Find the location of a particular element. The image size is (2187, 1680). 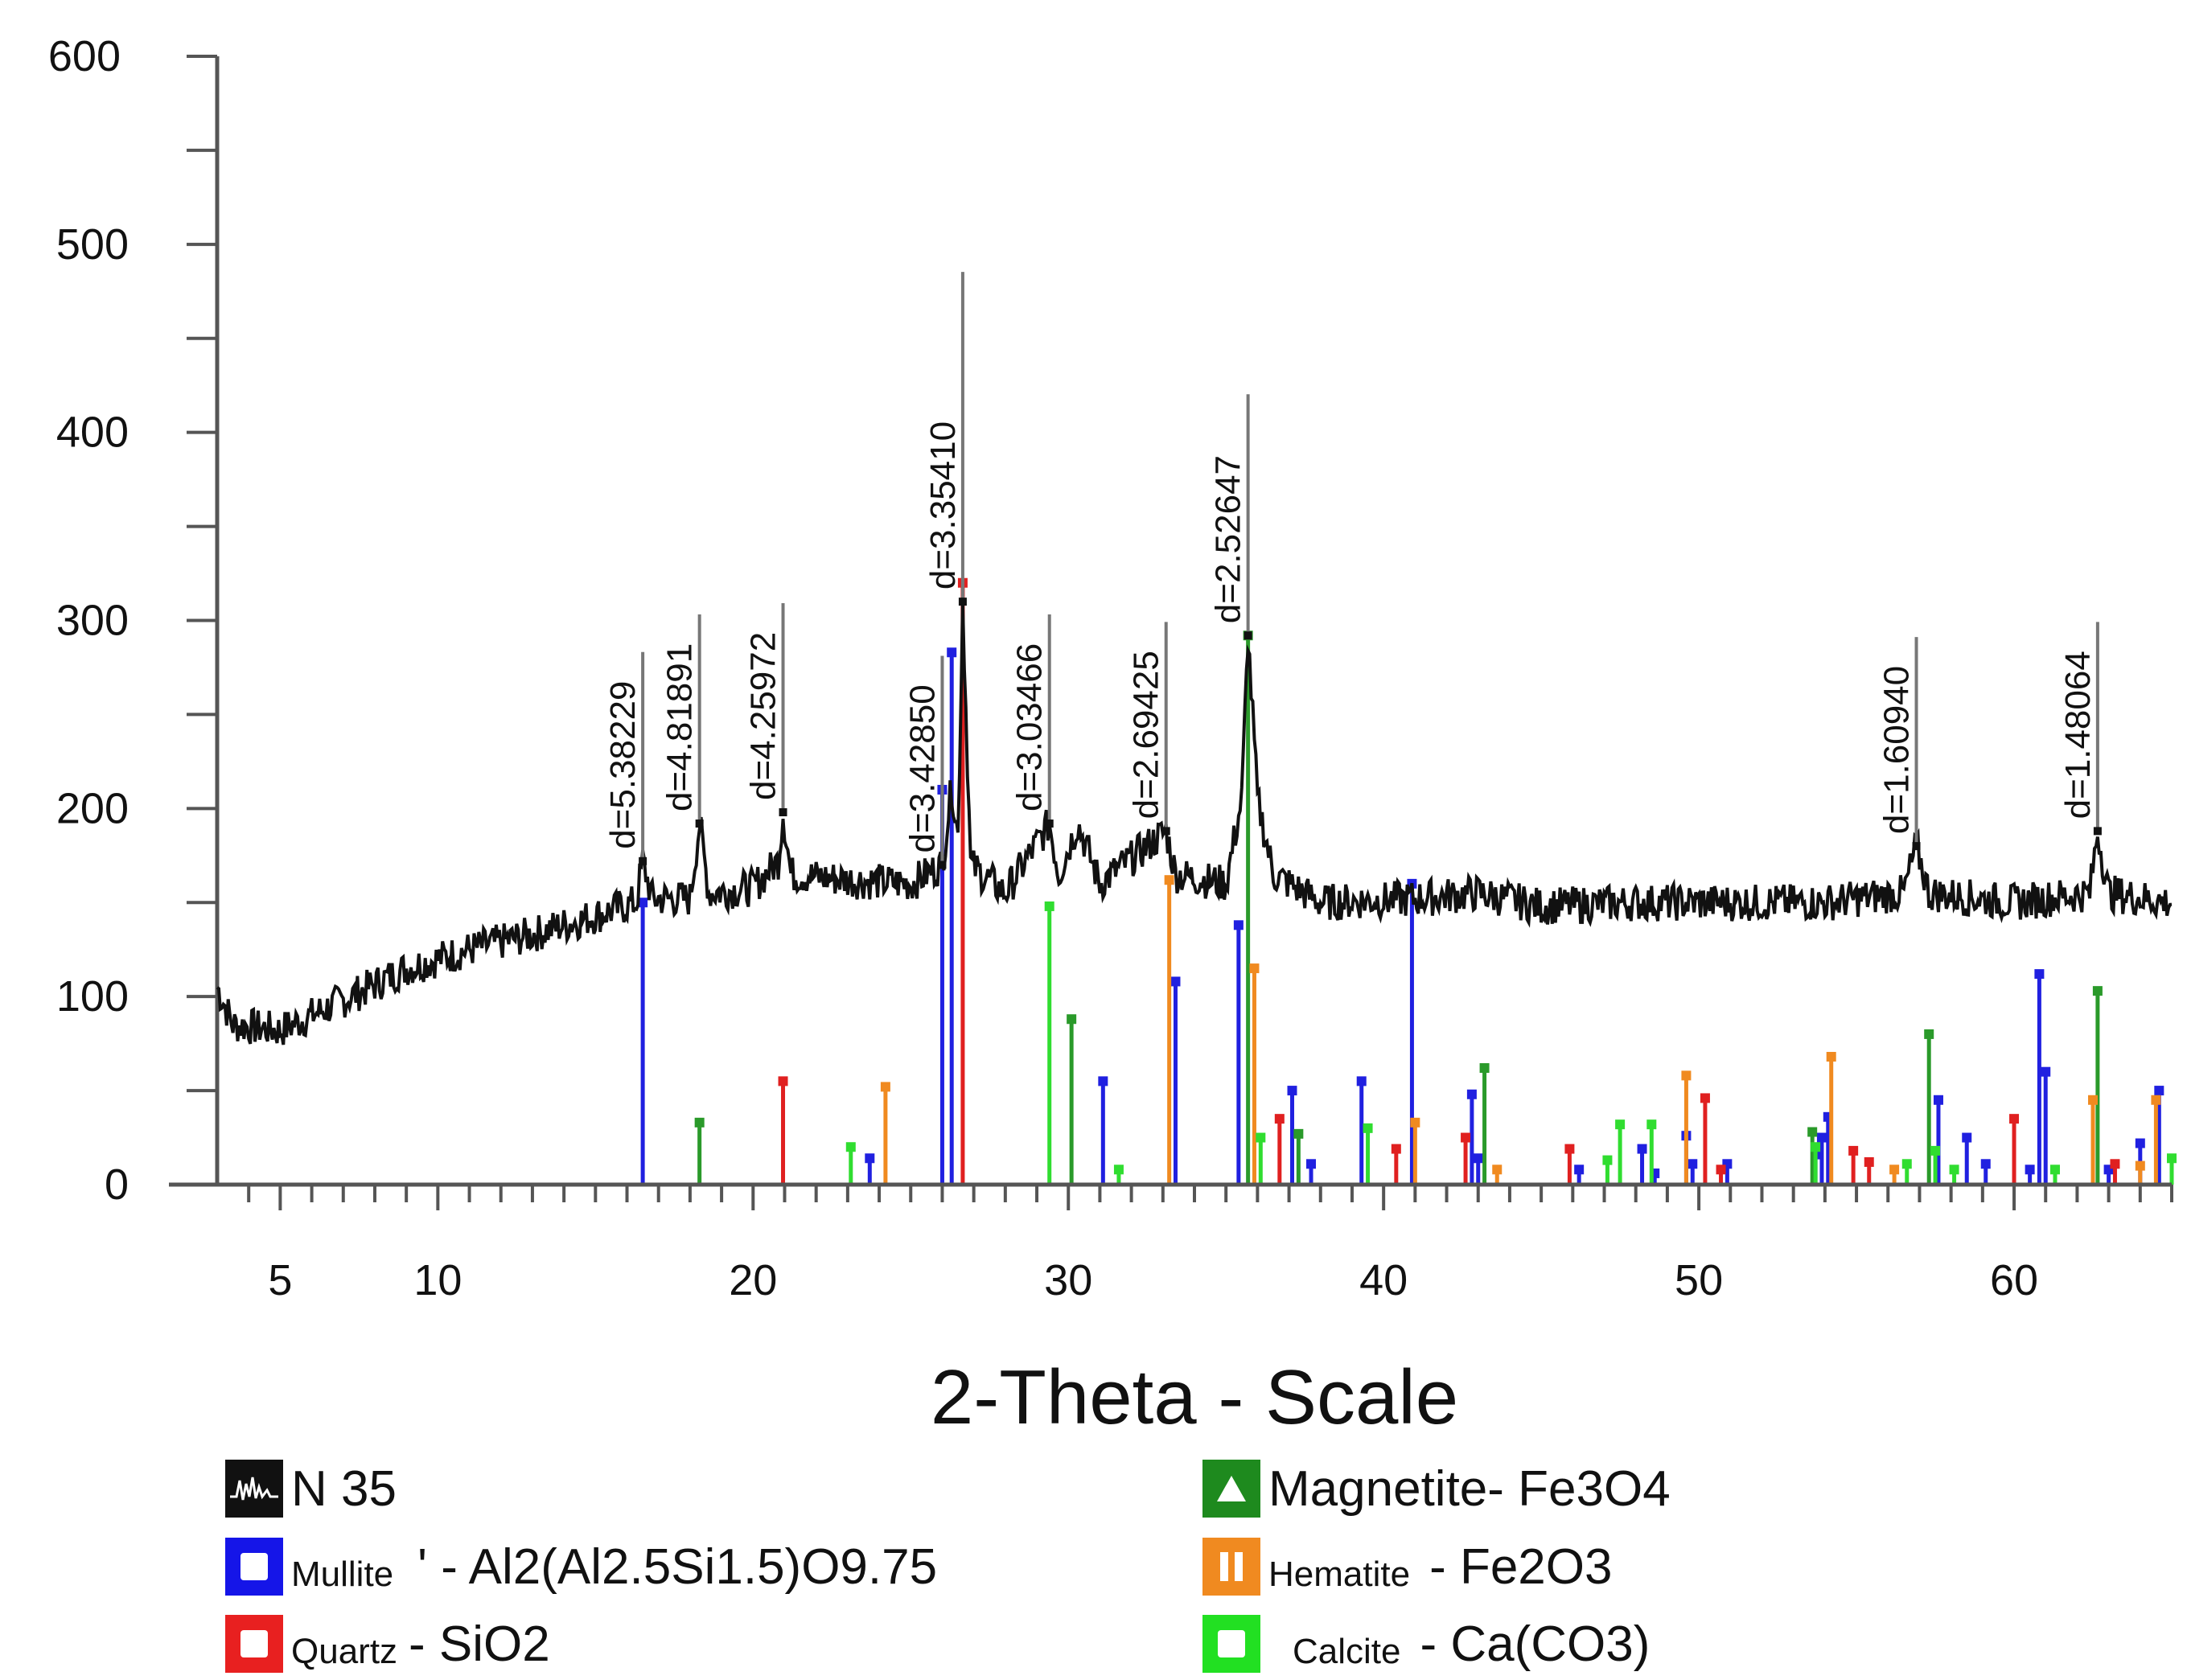

peak-label: d=3.42850 is located at coordinates (922, 768).